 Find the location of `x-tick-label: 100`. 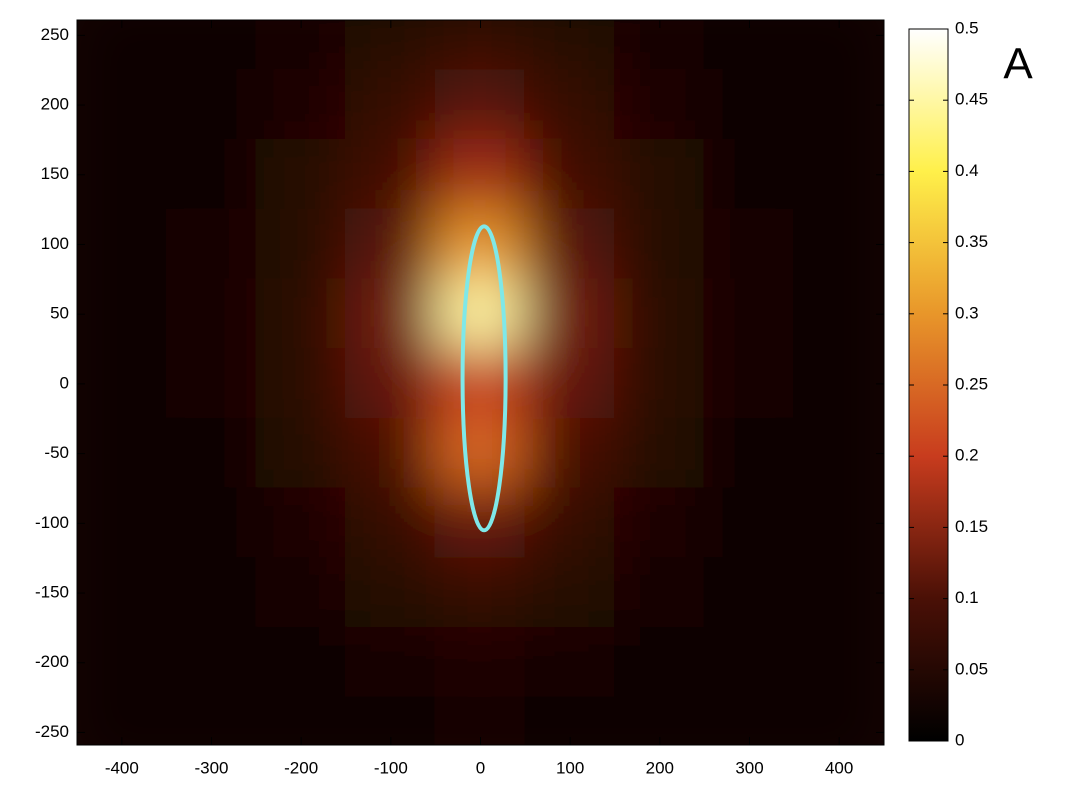

x-tick-label: 100 is located at coordinates (570, 767).